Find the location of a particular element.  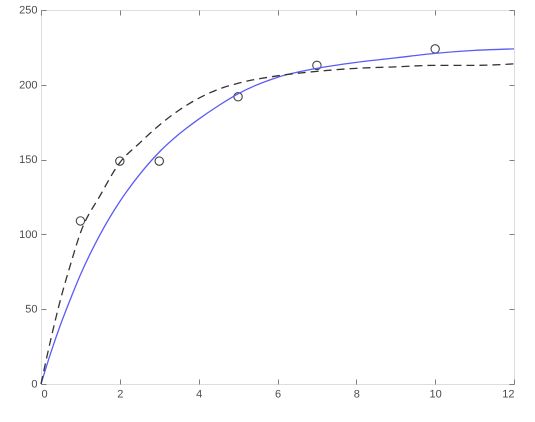

x-tick-label: 0 is located at coordinates (45, 394).